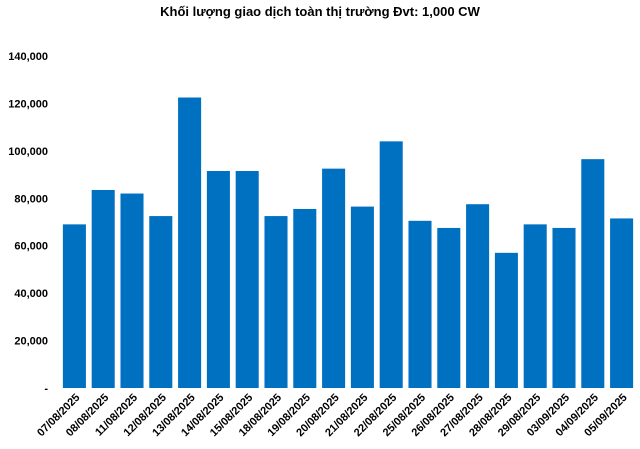 Image resolution: width=640 pixels, height=449 pixels. I want to click on y-tick-label: 140,000, so click(28, 57).